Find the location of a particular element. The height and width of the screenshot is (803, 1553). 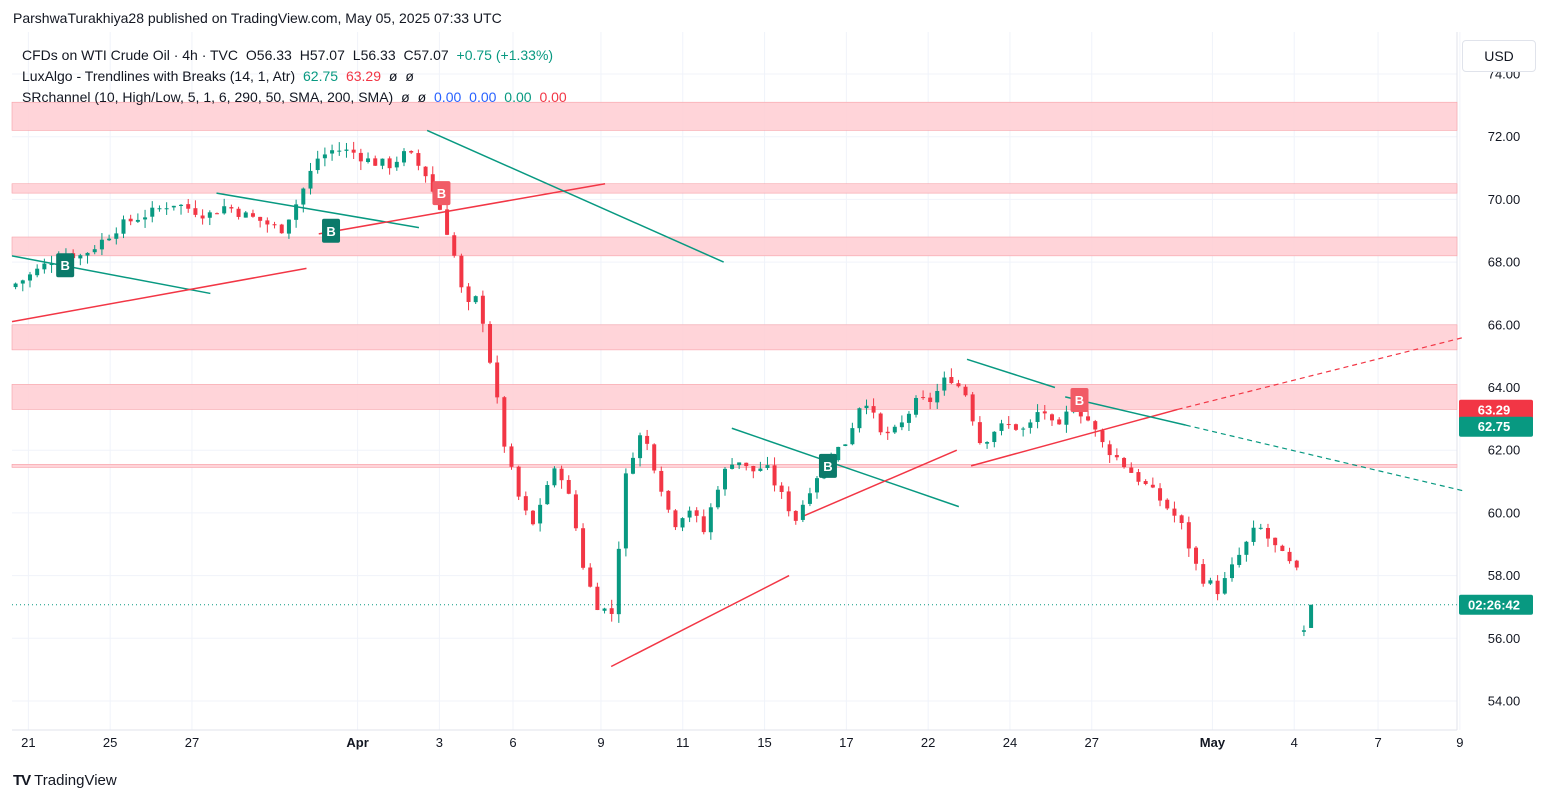

time-tick-label: 11 is located at coordinates (683, 742).